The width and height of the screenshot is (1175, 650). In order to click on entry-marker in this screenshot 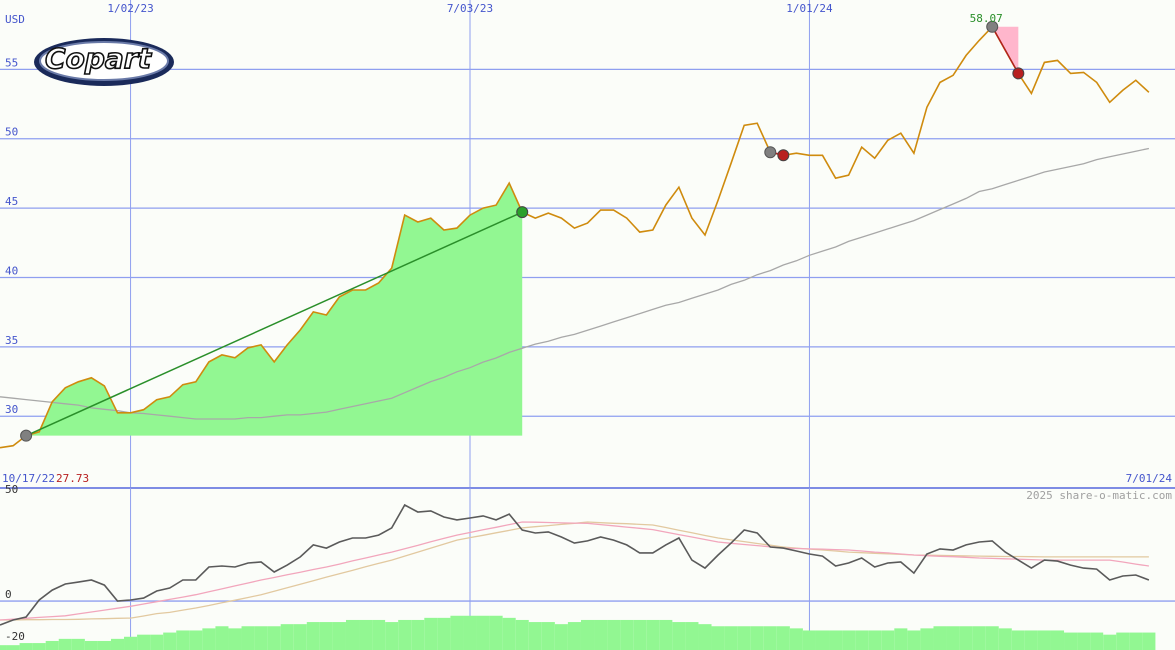, I will do `click(992, 26)`.